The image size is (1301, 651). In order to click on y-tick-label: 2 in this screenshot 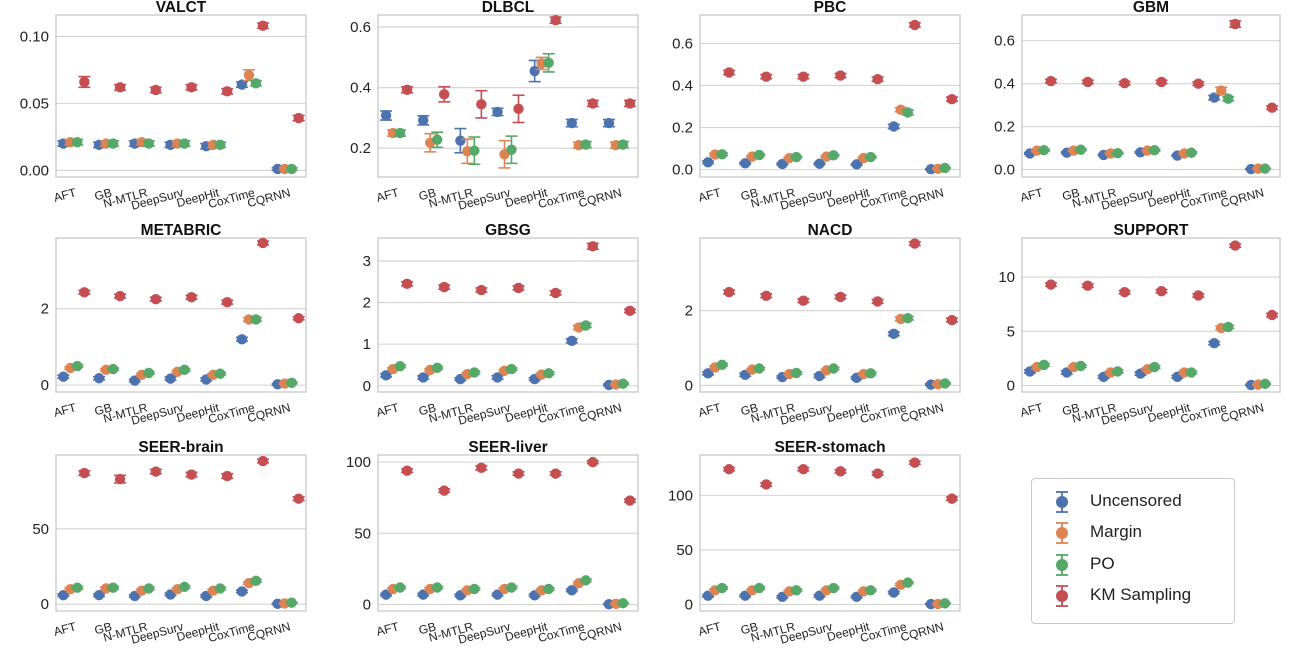, I will do `click(367, 303)`.